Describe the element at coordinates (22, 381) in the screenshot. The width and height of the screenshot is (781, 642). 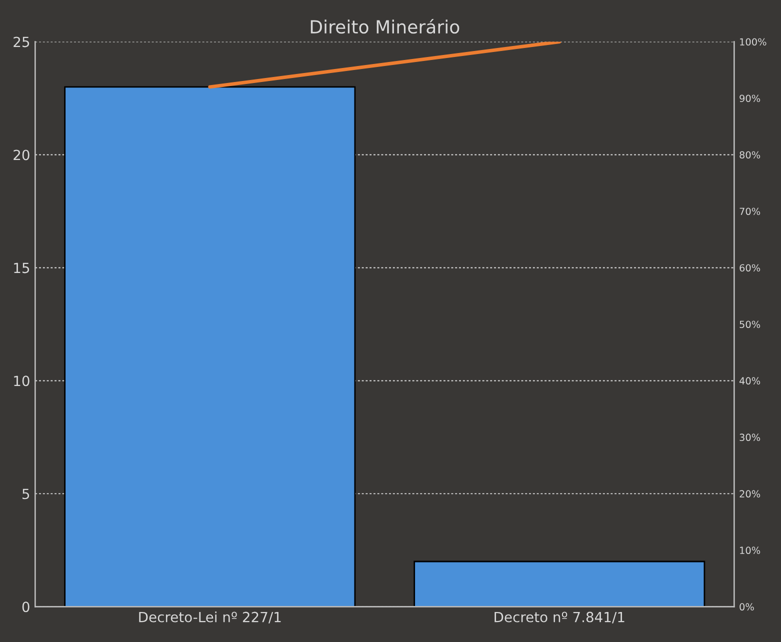
I see `y-tick-label: 10` at that location.